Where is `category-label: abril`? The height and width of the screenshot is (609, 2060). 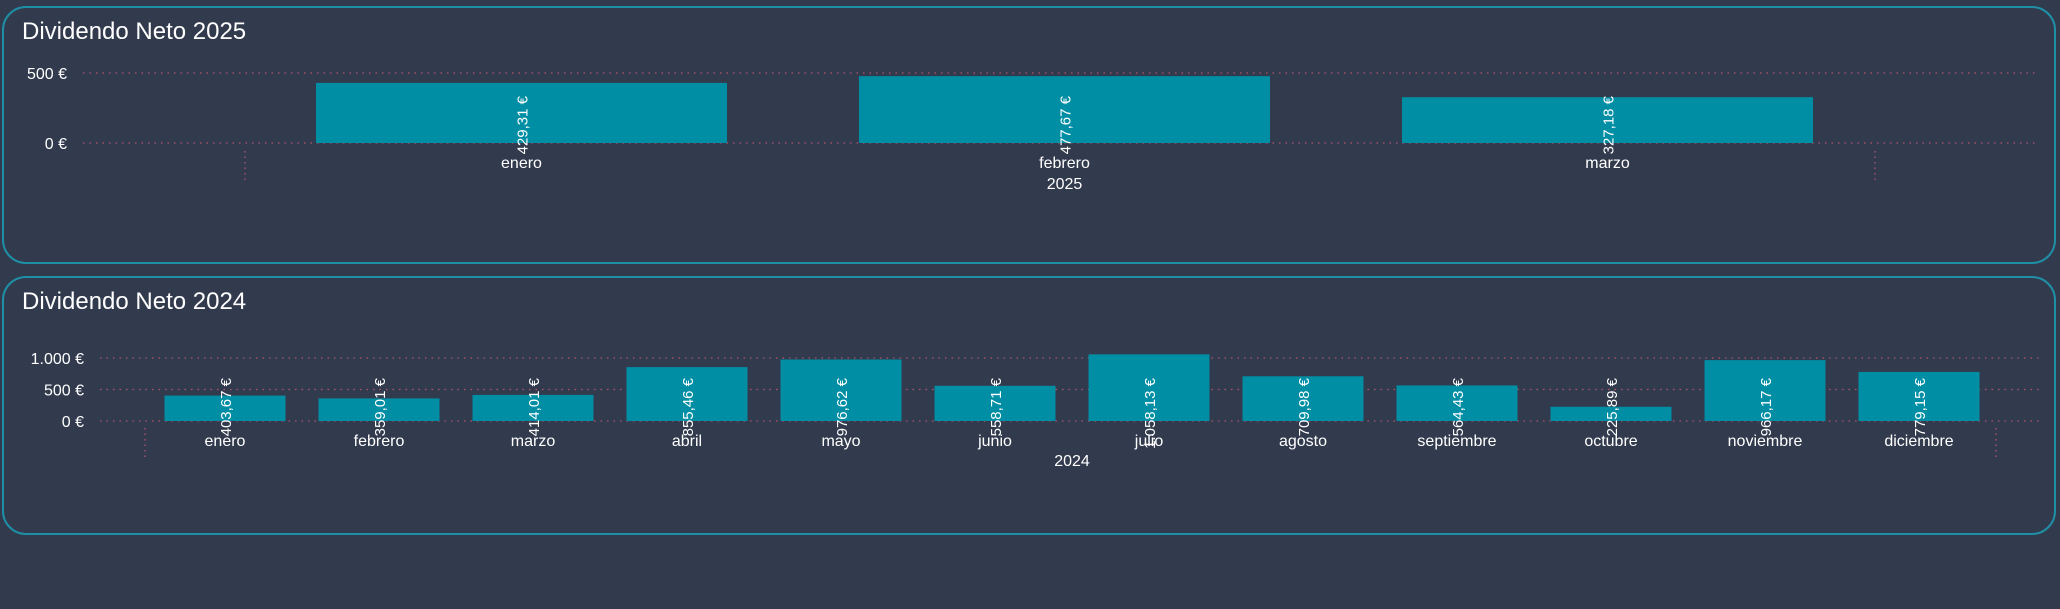
category-label: abril is located at coordinates (687, 441).